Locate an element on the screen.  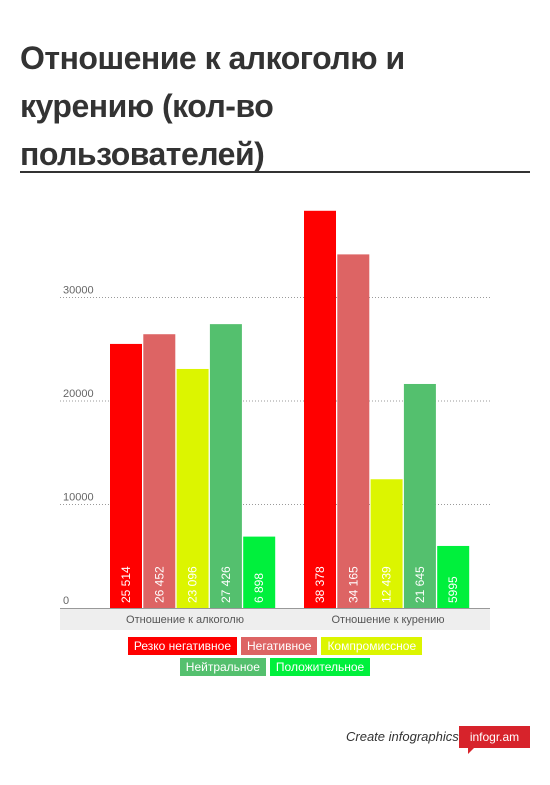
bar-value-label-1-3: 23 096 is located at coordinates (193, 584).